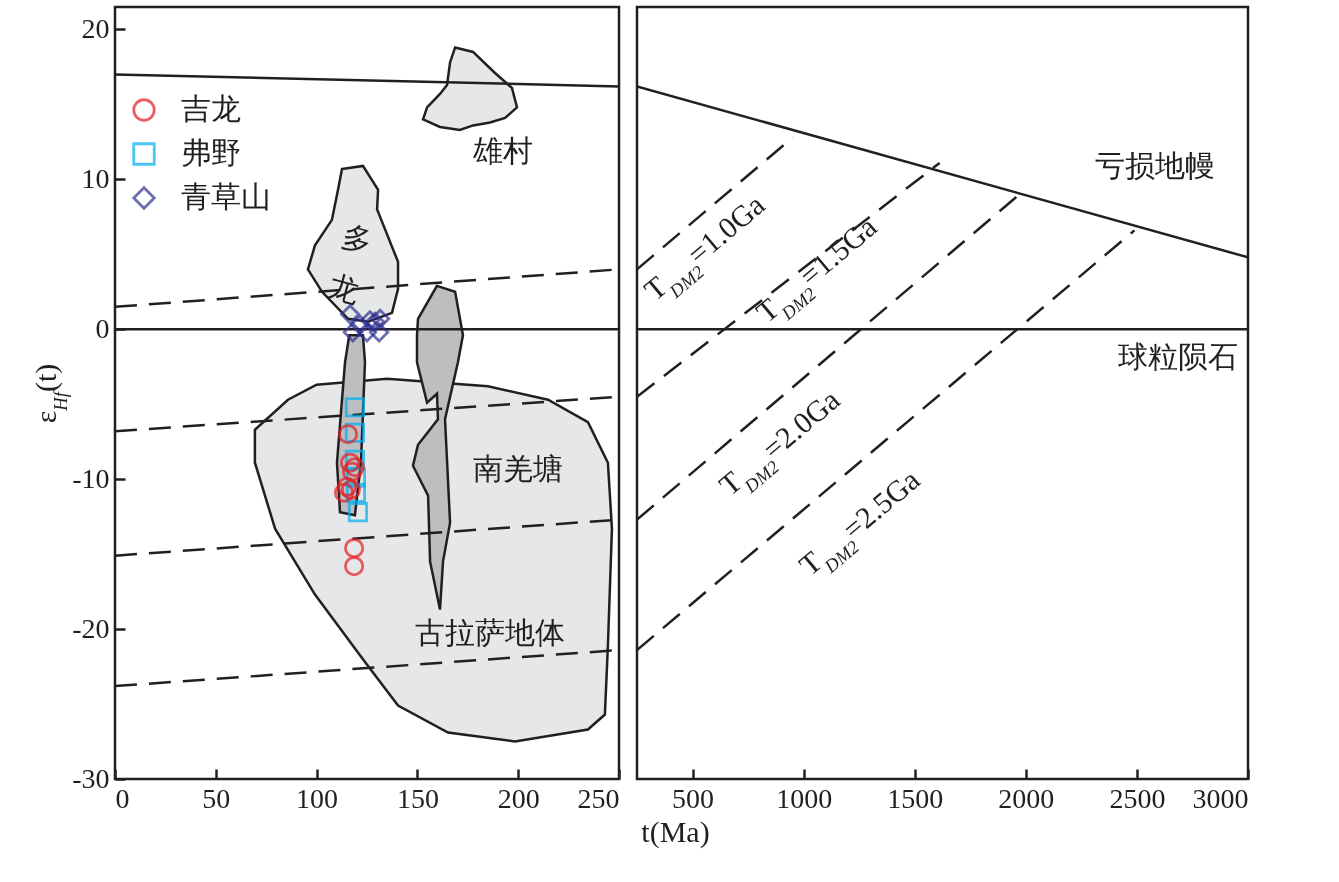 The width and height of the screenshot is (1339, 882). I want to click on y-tick-label: -10, so click(91, 478).